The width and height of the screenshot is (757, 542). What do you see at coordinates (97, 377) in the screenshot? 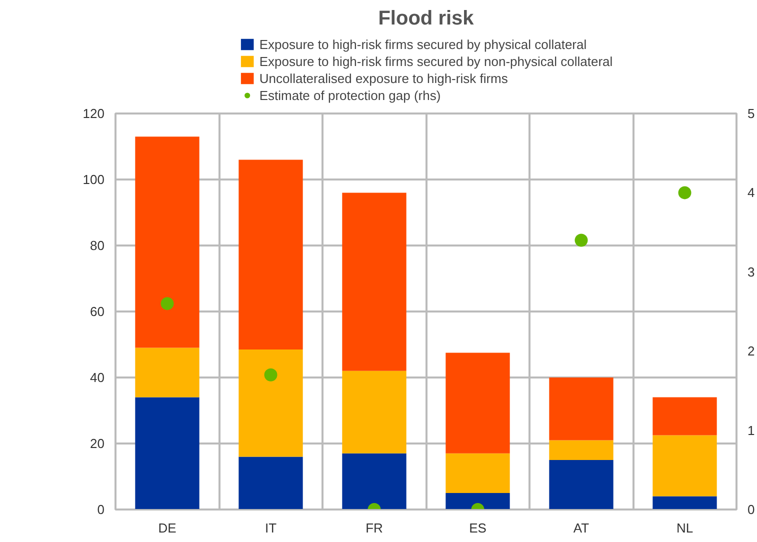
I see `y-tick-label: 40` at bounding box center [97, 377].